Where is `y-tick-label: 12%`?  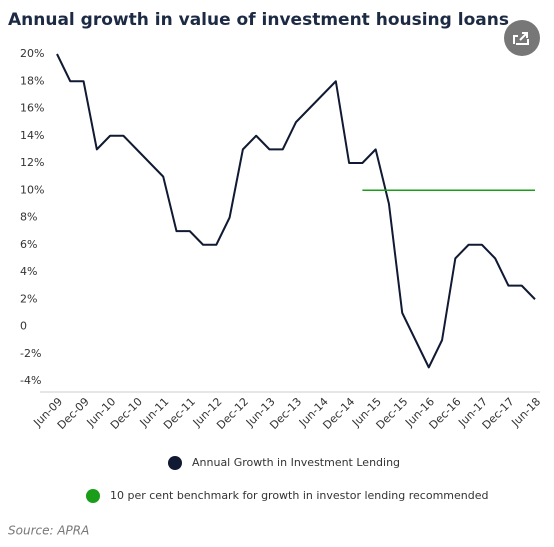 y-tick-label: 12% is located at coordinates (32, 162).